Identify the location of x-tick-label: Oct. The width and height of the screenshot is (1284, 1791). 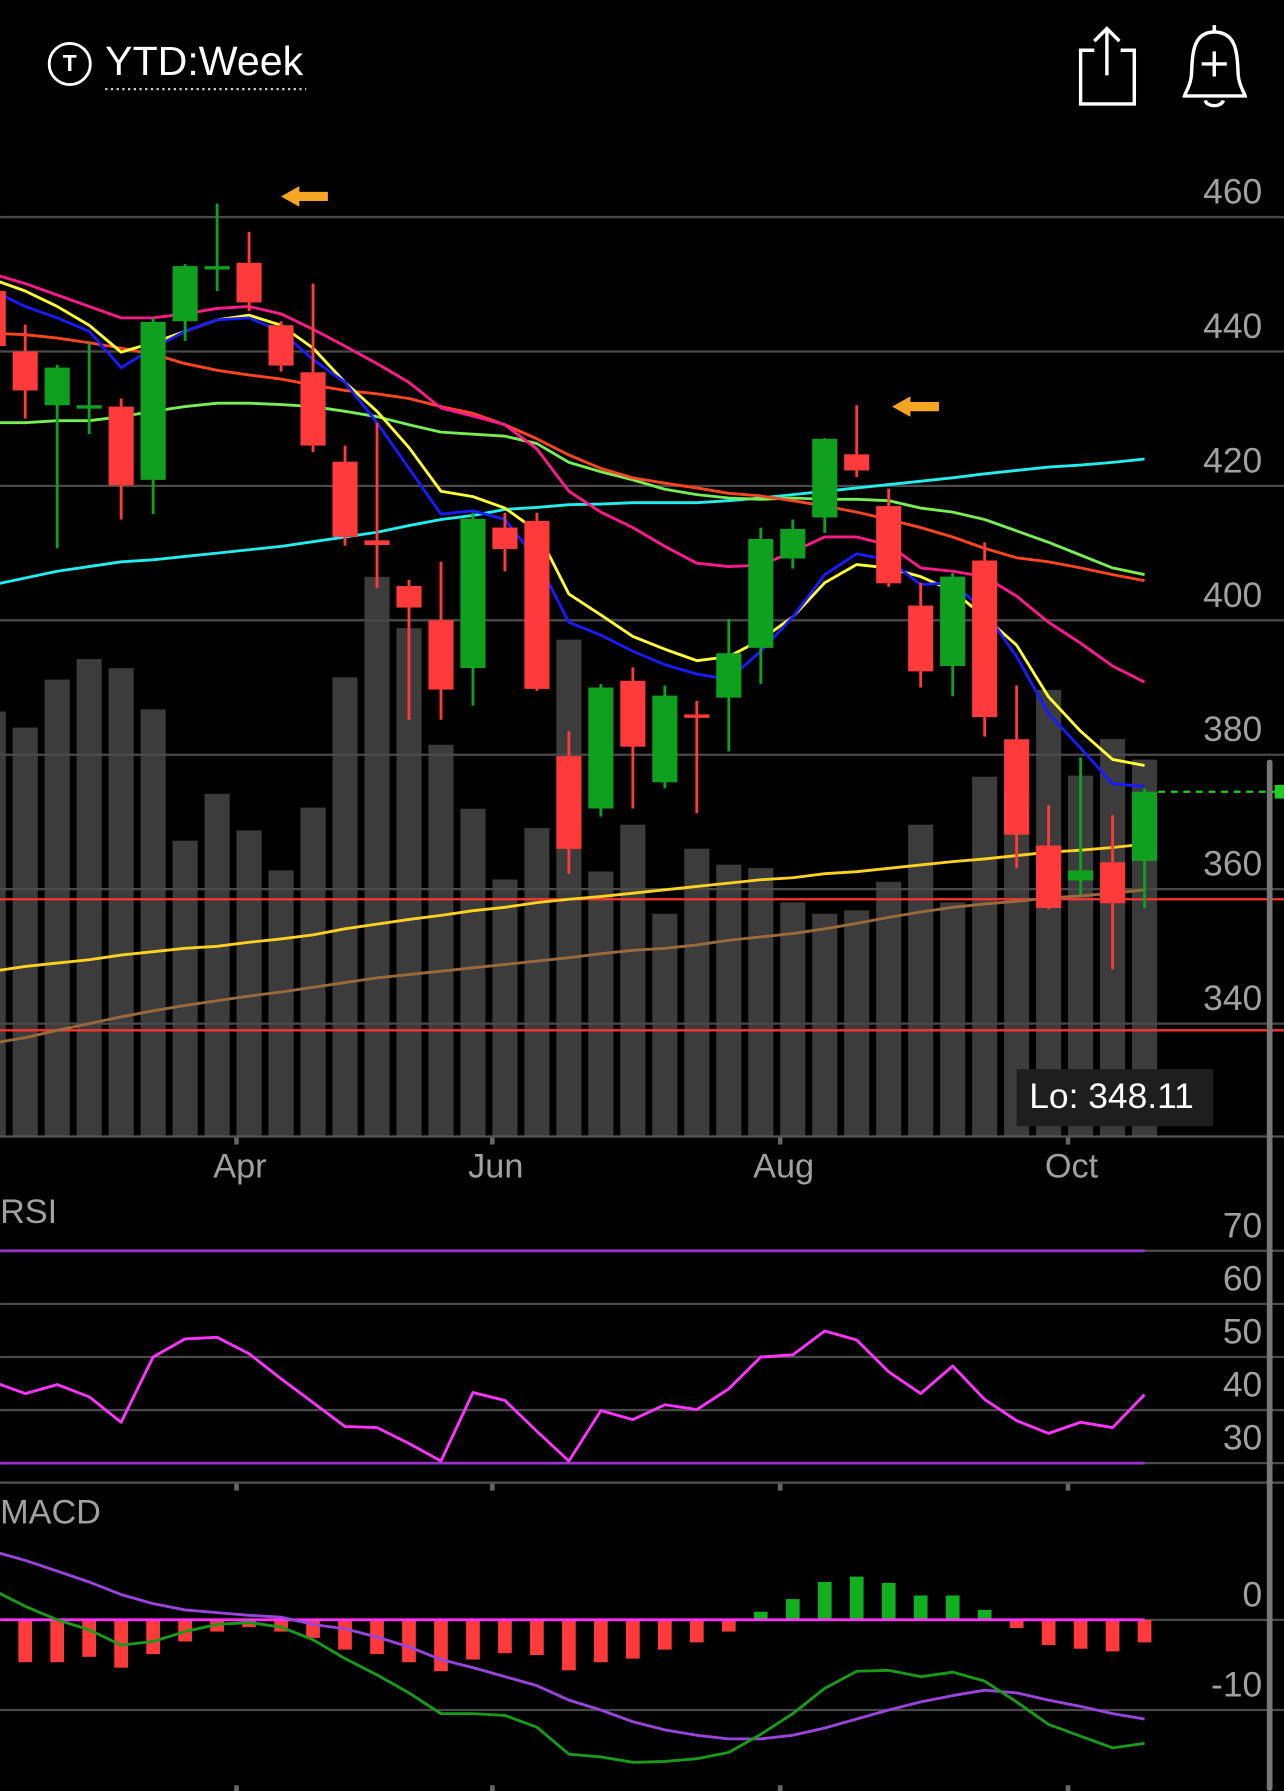
(1072, 1167).